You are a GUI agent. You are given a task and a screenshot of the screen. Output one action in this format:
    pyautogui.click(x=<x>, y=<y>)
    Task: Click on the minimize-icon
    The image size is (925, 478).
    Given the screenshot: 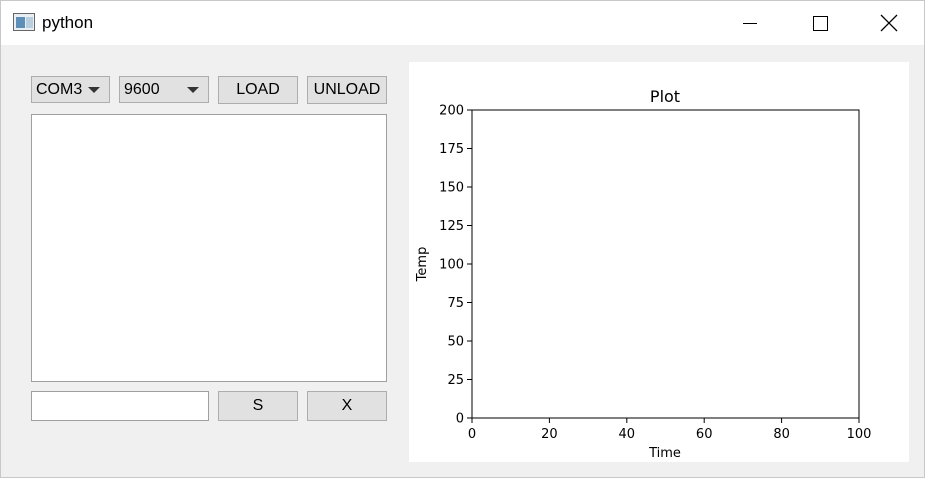 What is the action you would take?
    pyautogui.click(x=750, y=23)
    